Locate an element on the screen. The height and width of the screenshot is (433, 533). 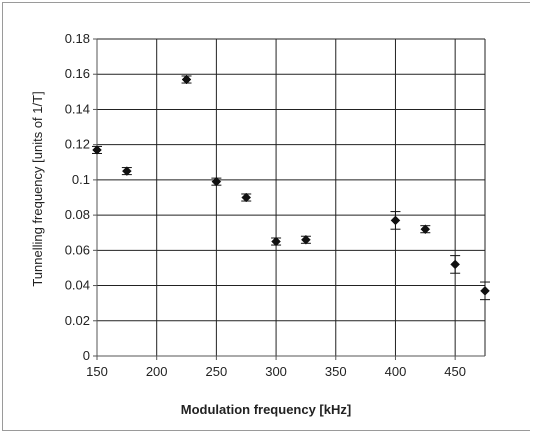
x-tick-label: 200 is located at coordinates (157, 371).